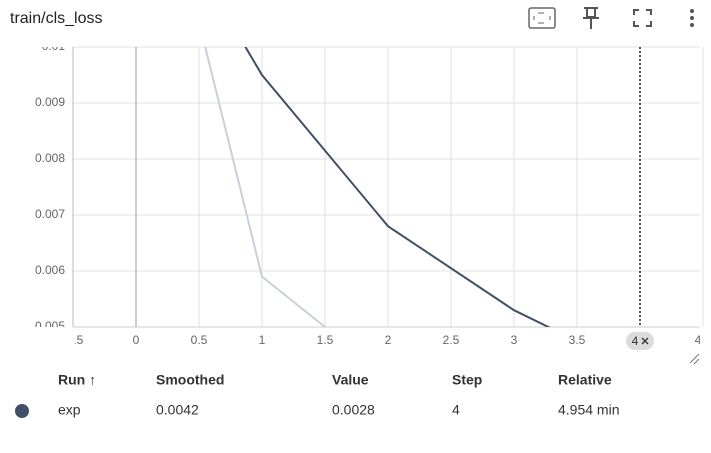 This screenshot has height=453, width=711. Describe the element at coordinates (585, 380) in the screenshot. I see `column-header: Relative` at that location.